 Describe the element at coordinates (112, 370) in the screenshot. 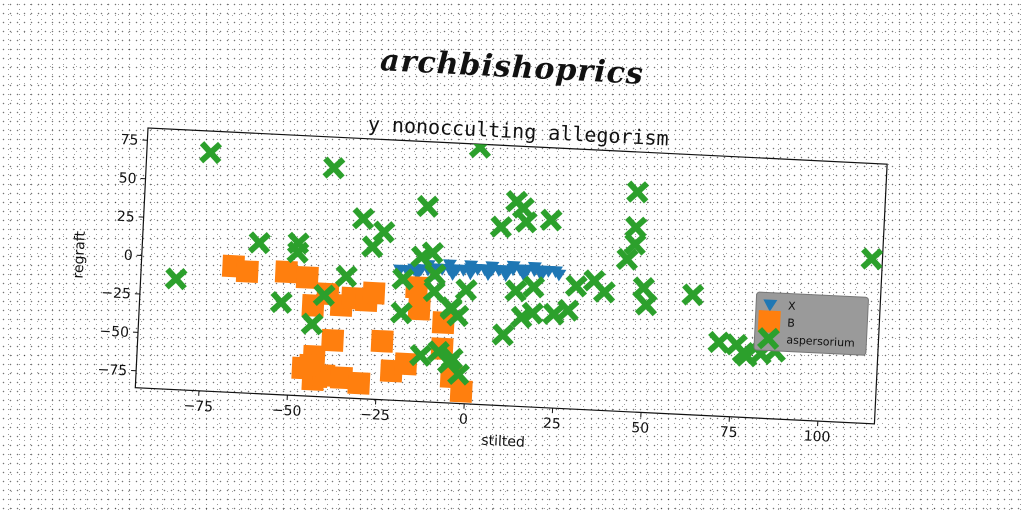

I see `y-tick-label: −75` at that location.